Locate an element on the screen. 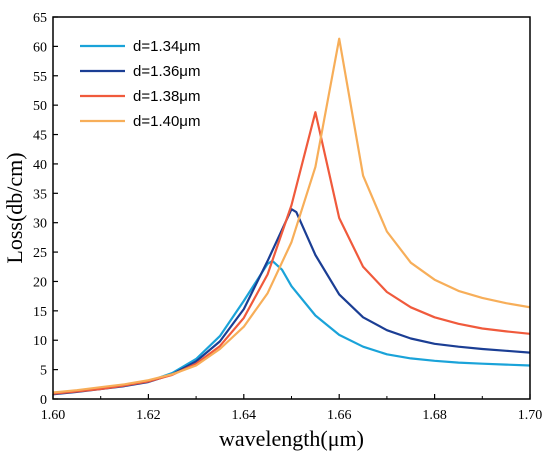 The image size is (550, 465). y-tick-label: 20 is located at coordinates (40, 282).